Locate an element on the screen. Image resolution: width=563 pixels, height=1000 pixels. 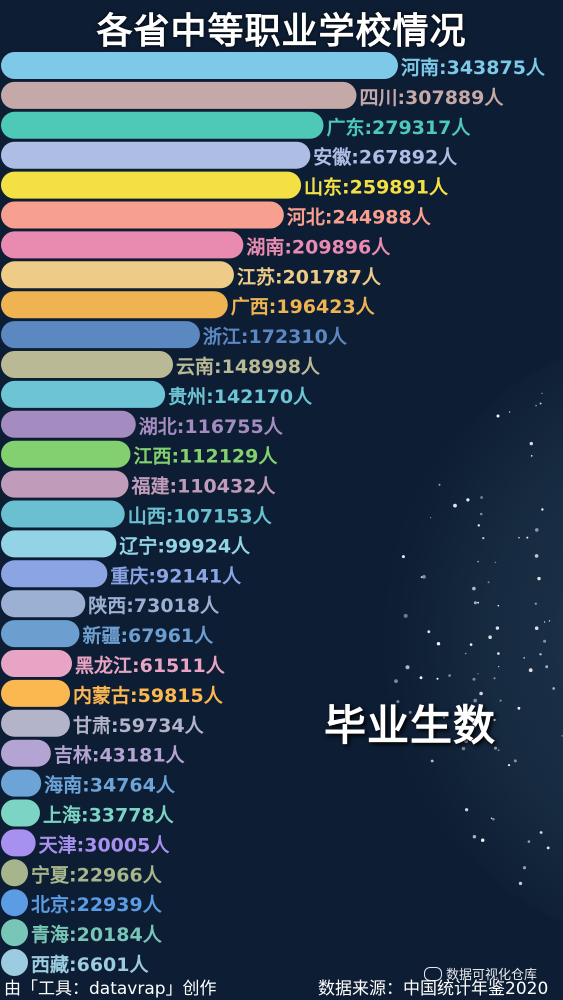
bar-label-河北: 河北:244988人 is located at coordinates (359, 218).